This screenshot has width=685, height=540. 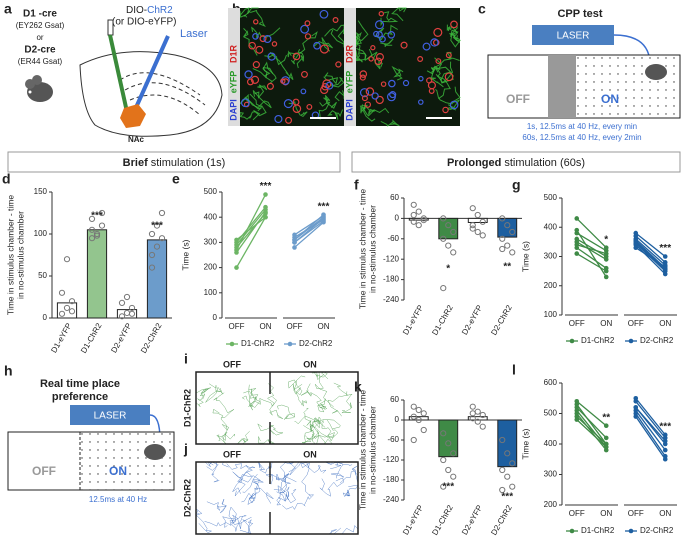 What do you see at coordinates (176, 179) in the screenshot?
I see `panel-letter: e` at bounding box center [176, 179].